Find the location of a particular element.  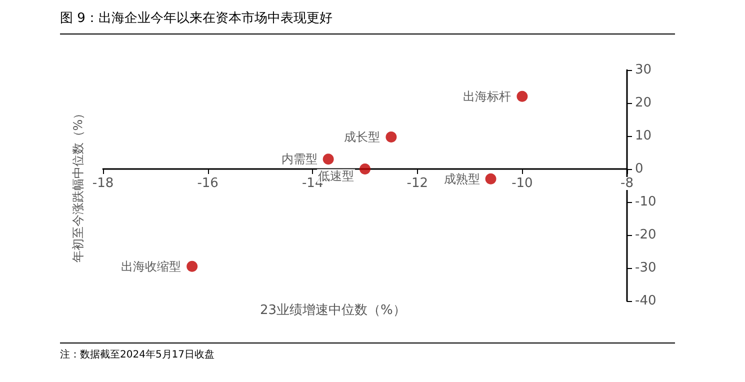

text: 注：数据截至2024年5月17日收盘 is located at coordinates (137, 354).